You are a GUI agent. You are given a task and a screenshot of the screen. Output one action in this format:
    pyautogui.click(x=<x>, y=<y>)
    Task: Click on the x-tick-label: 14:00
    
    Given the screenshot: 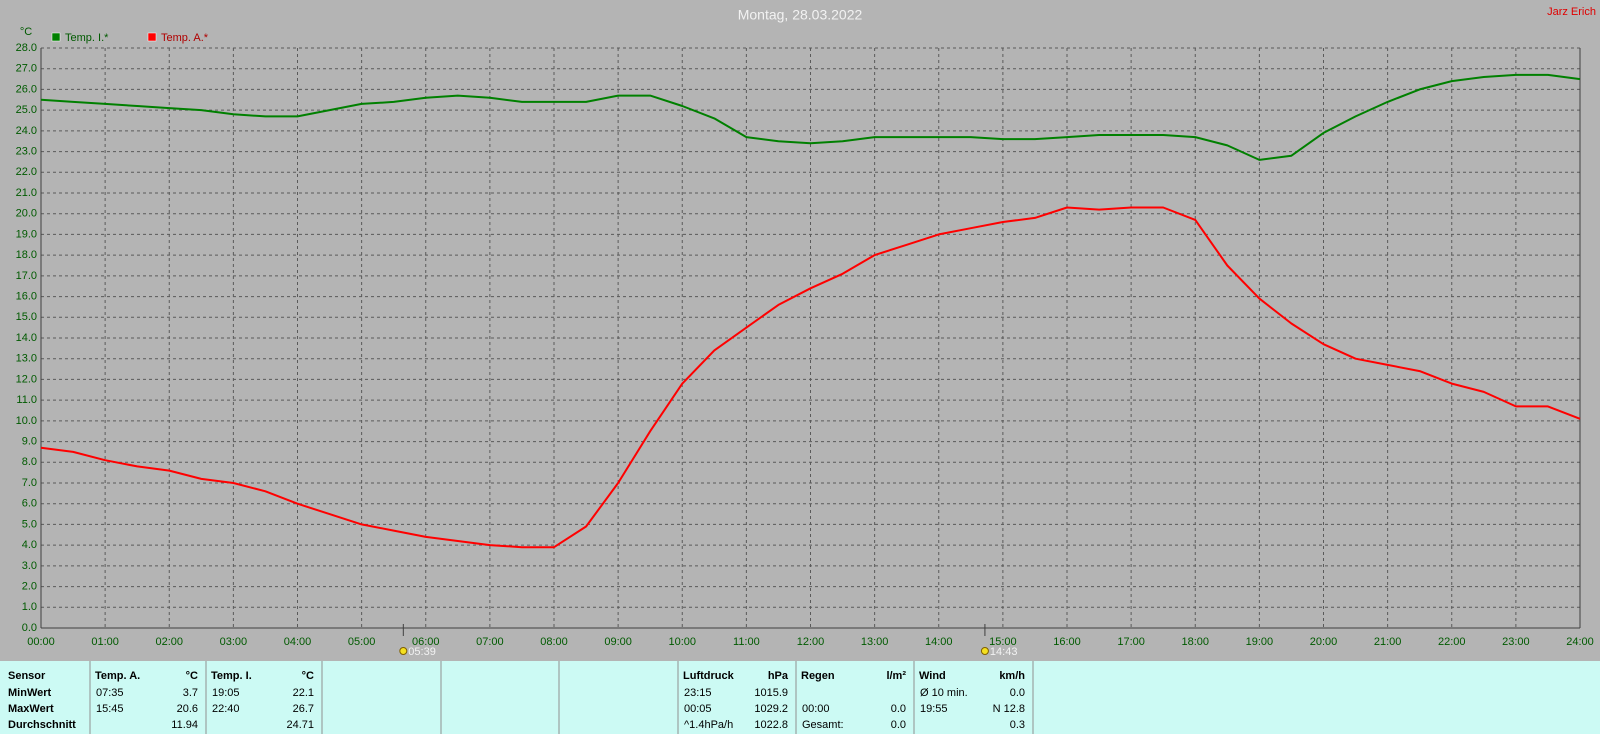 What is the action you would take?
    pyautogui.click(x=939, y=642)
    